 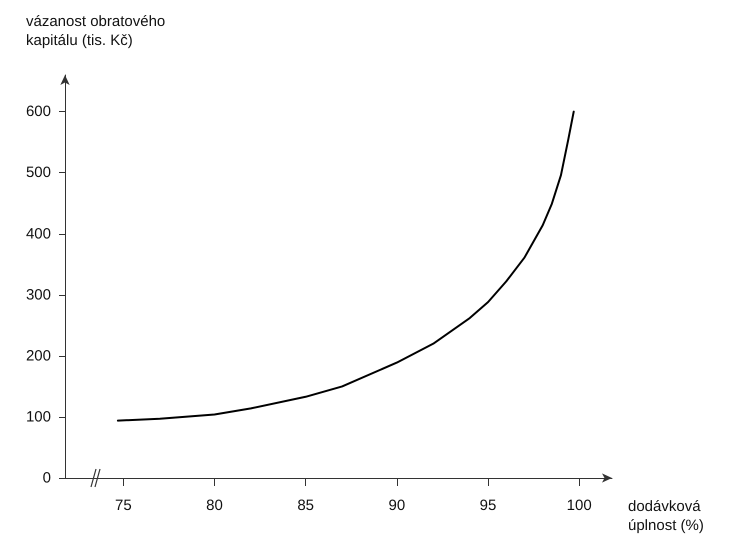 I want to click on y-tick-label: 500, so click(x=38, y=173).